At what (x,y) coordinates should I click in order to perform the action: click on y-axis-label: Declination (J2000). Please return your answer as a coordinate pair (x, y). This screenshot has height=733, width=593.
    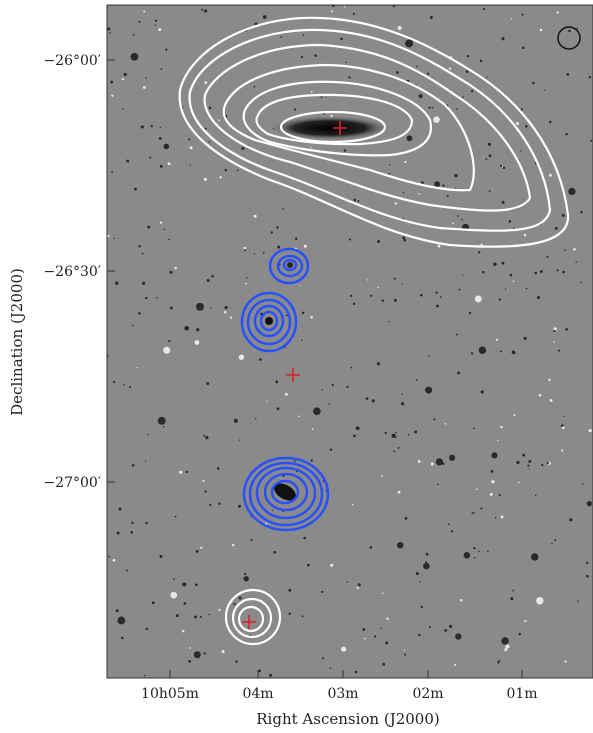
    Looking at the image, I should click on (17, 342).